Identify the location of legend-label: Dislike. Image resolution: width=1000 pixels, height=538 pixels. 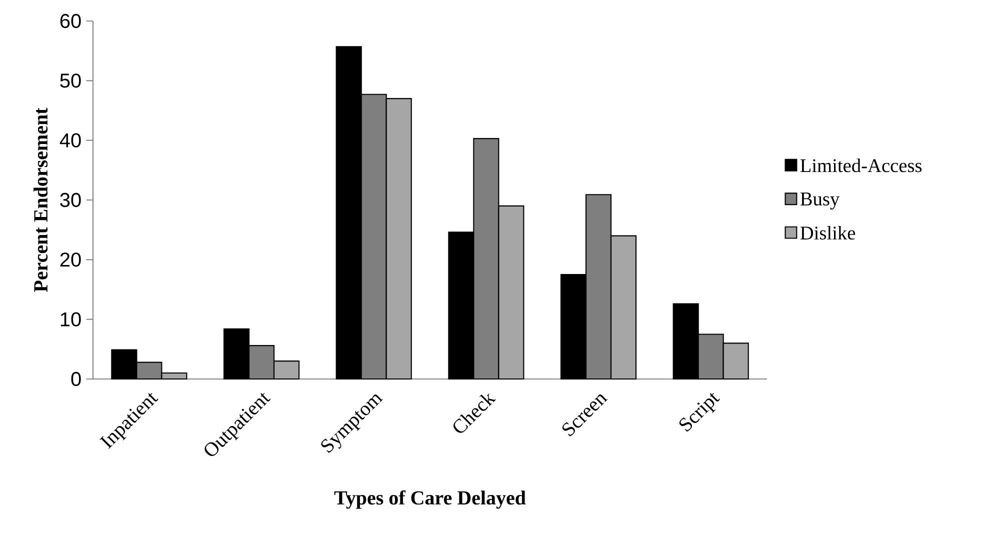
(828, 233).